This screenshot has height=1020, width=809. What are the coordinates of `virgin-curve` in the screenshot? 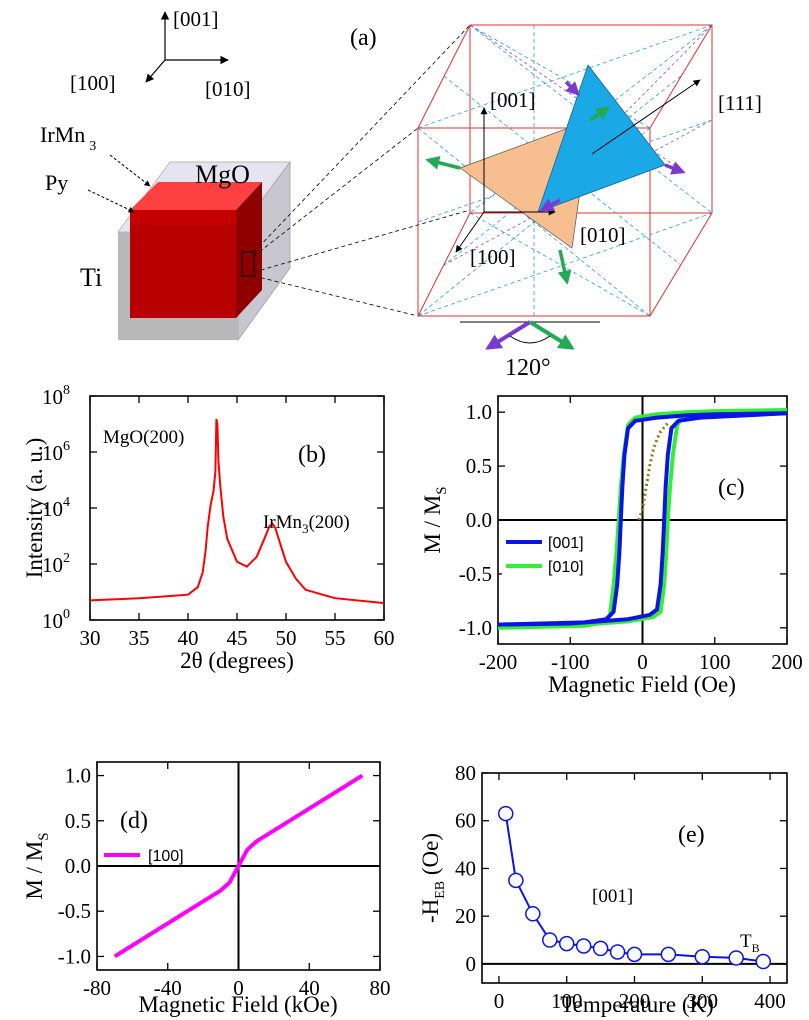 It's located at (653, 471).